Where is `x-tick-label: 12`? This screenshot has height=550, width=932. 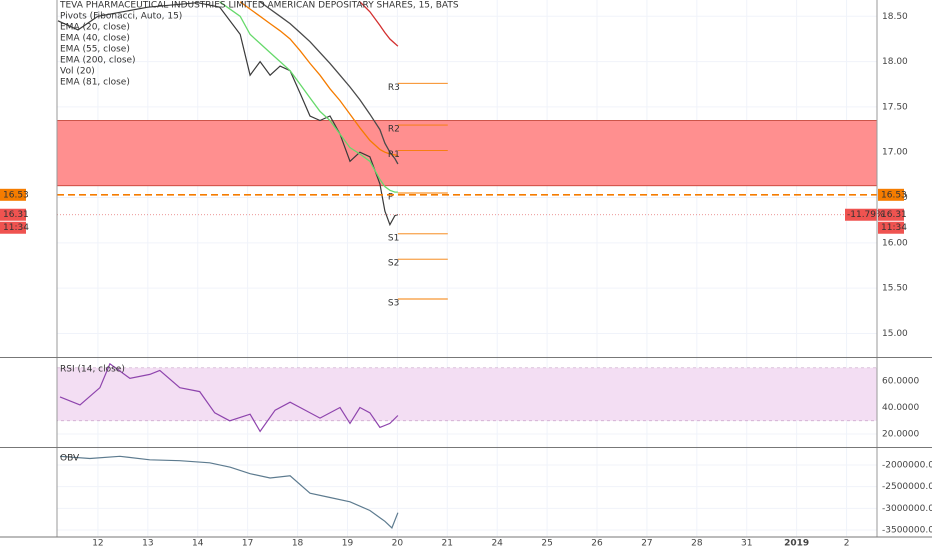 x-tick-label: 12 is located at coordinates (97, 544).